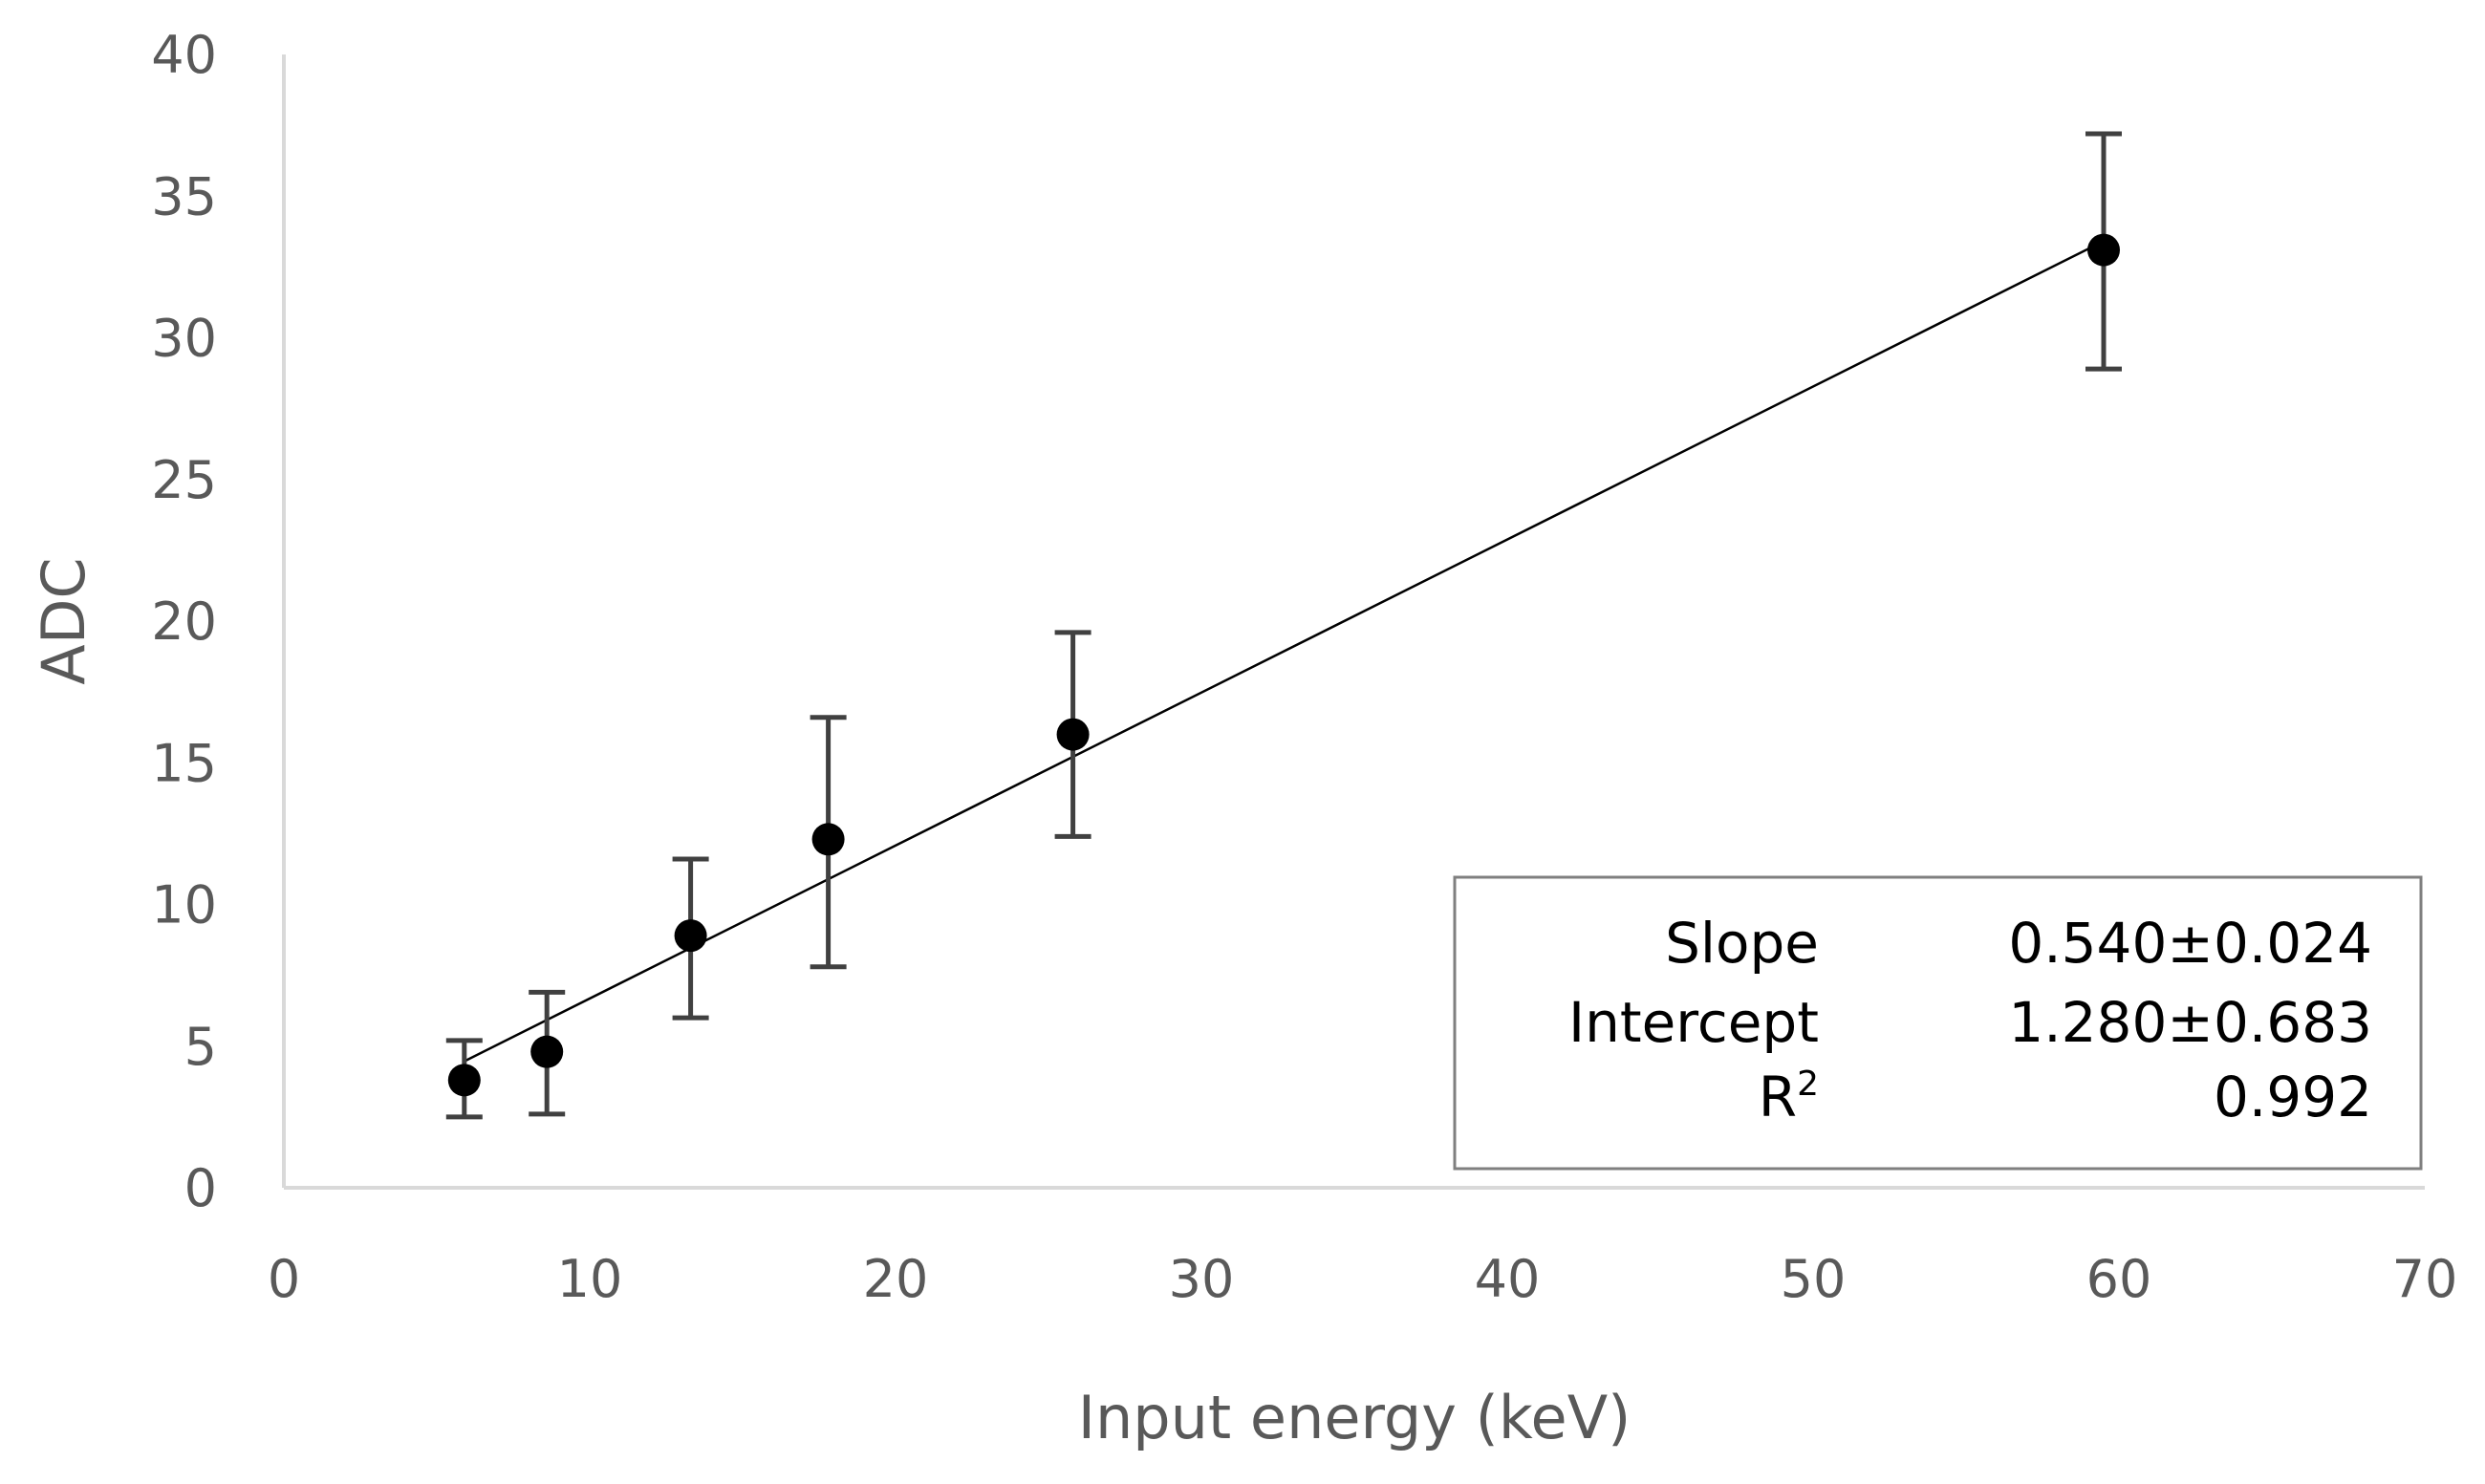 This screenshot has width=2485, height=1484. Describe the element at coordinates (184, 480) in the screenshot. I see `y-tick-label: 25` at that location.